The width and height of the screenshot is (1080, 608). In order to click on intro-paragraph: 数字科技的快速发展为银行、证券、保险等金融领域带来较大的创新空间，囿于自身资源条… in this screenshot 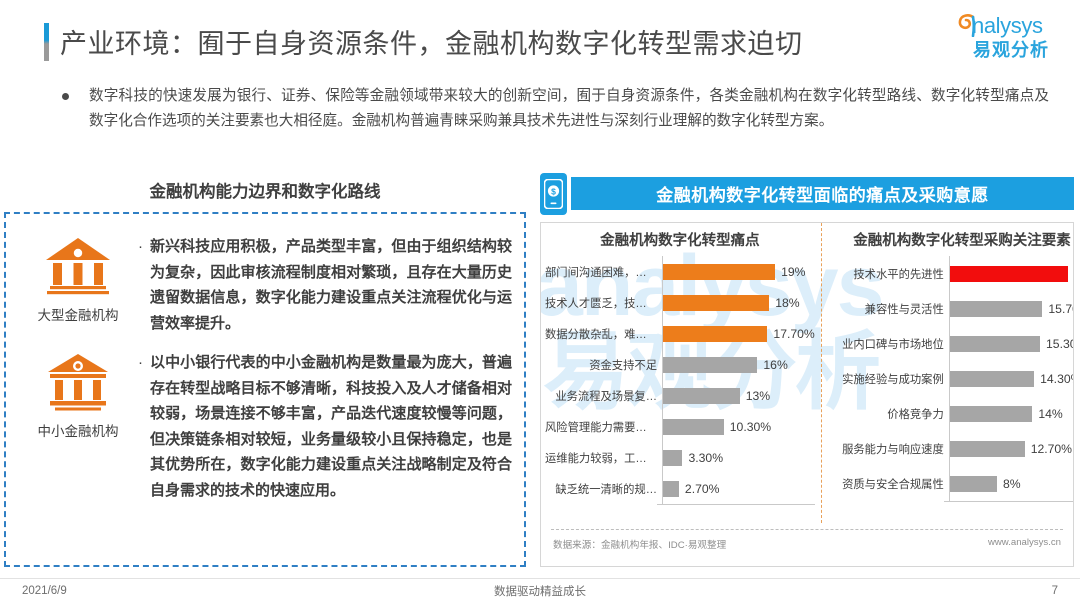, I will do `click(569, 108)`.